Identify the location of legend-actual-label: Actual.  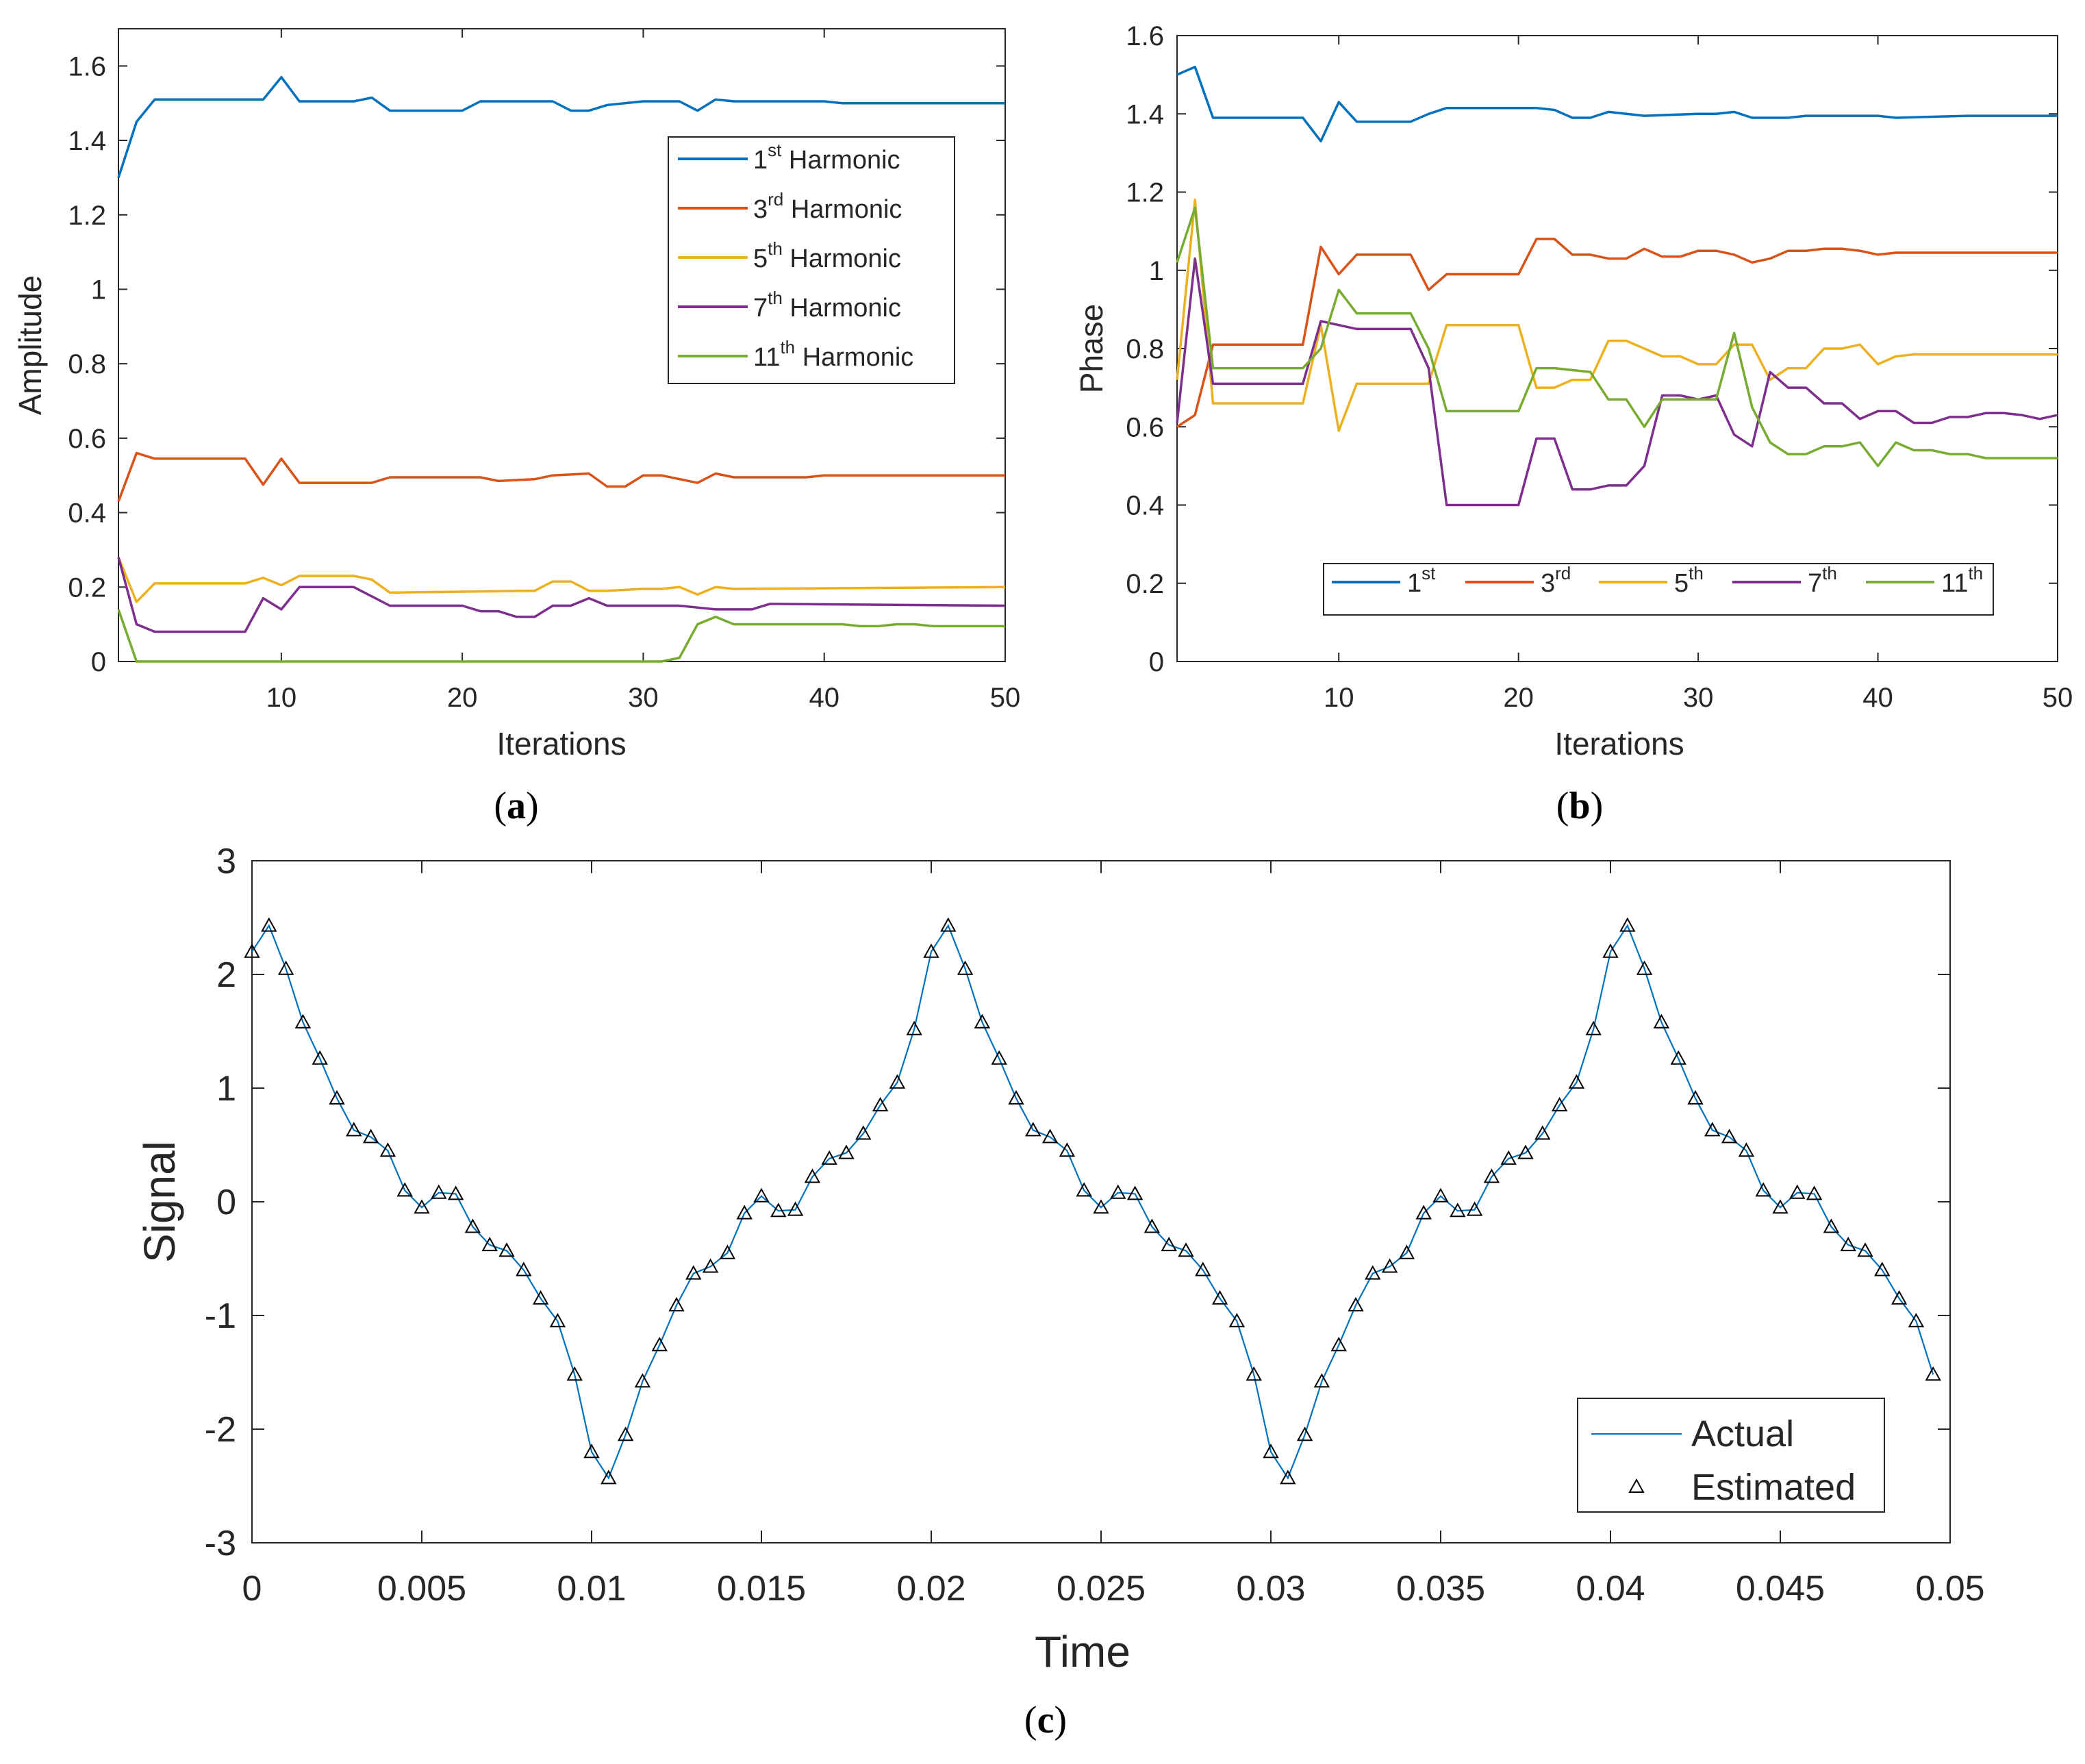
(1743, 1433).